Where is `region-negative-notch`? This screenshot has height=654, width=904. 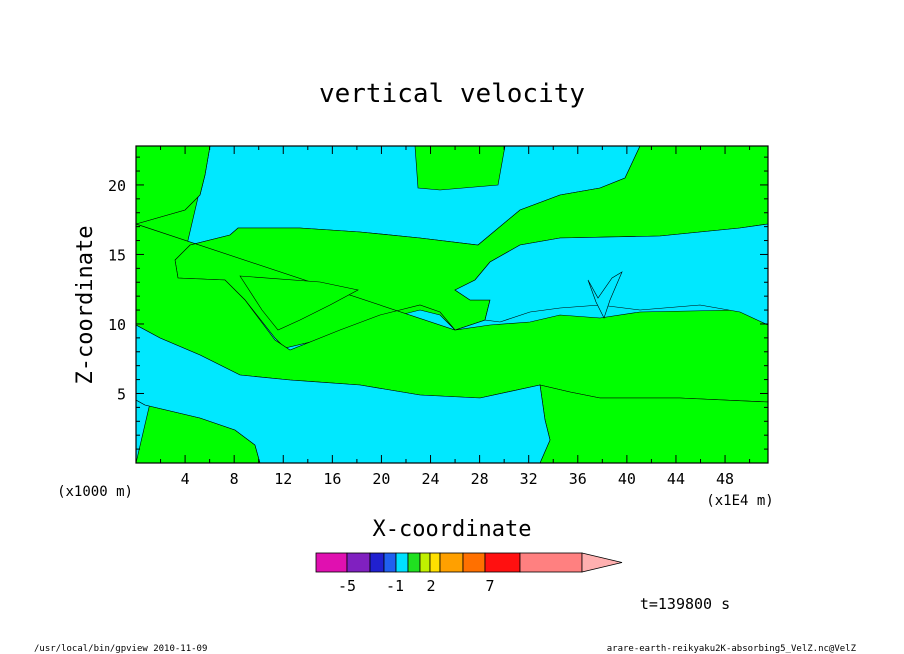
region-negative-notch is located at coordinates (605, 295).